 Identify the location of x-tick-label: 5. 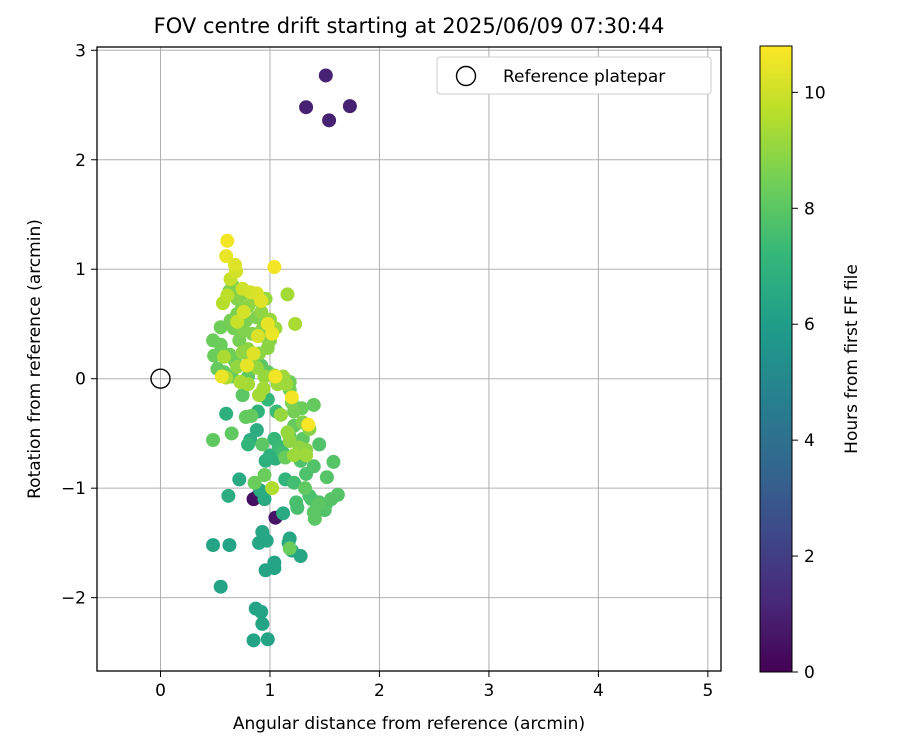
(707, 691).